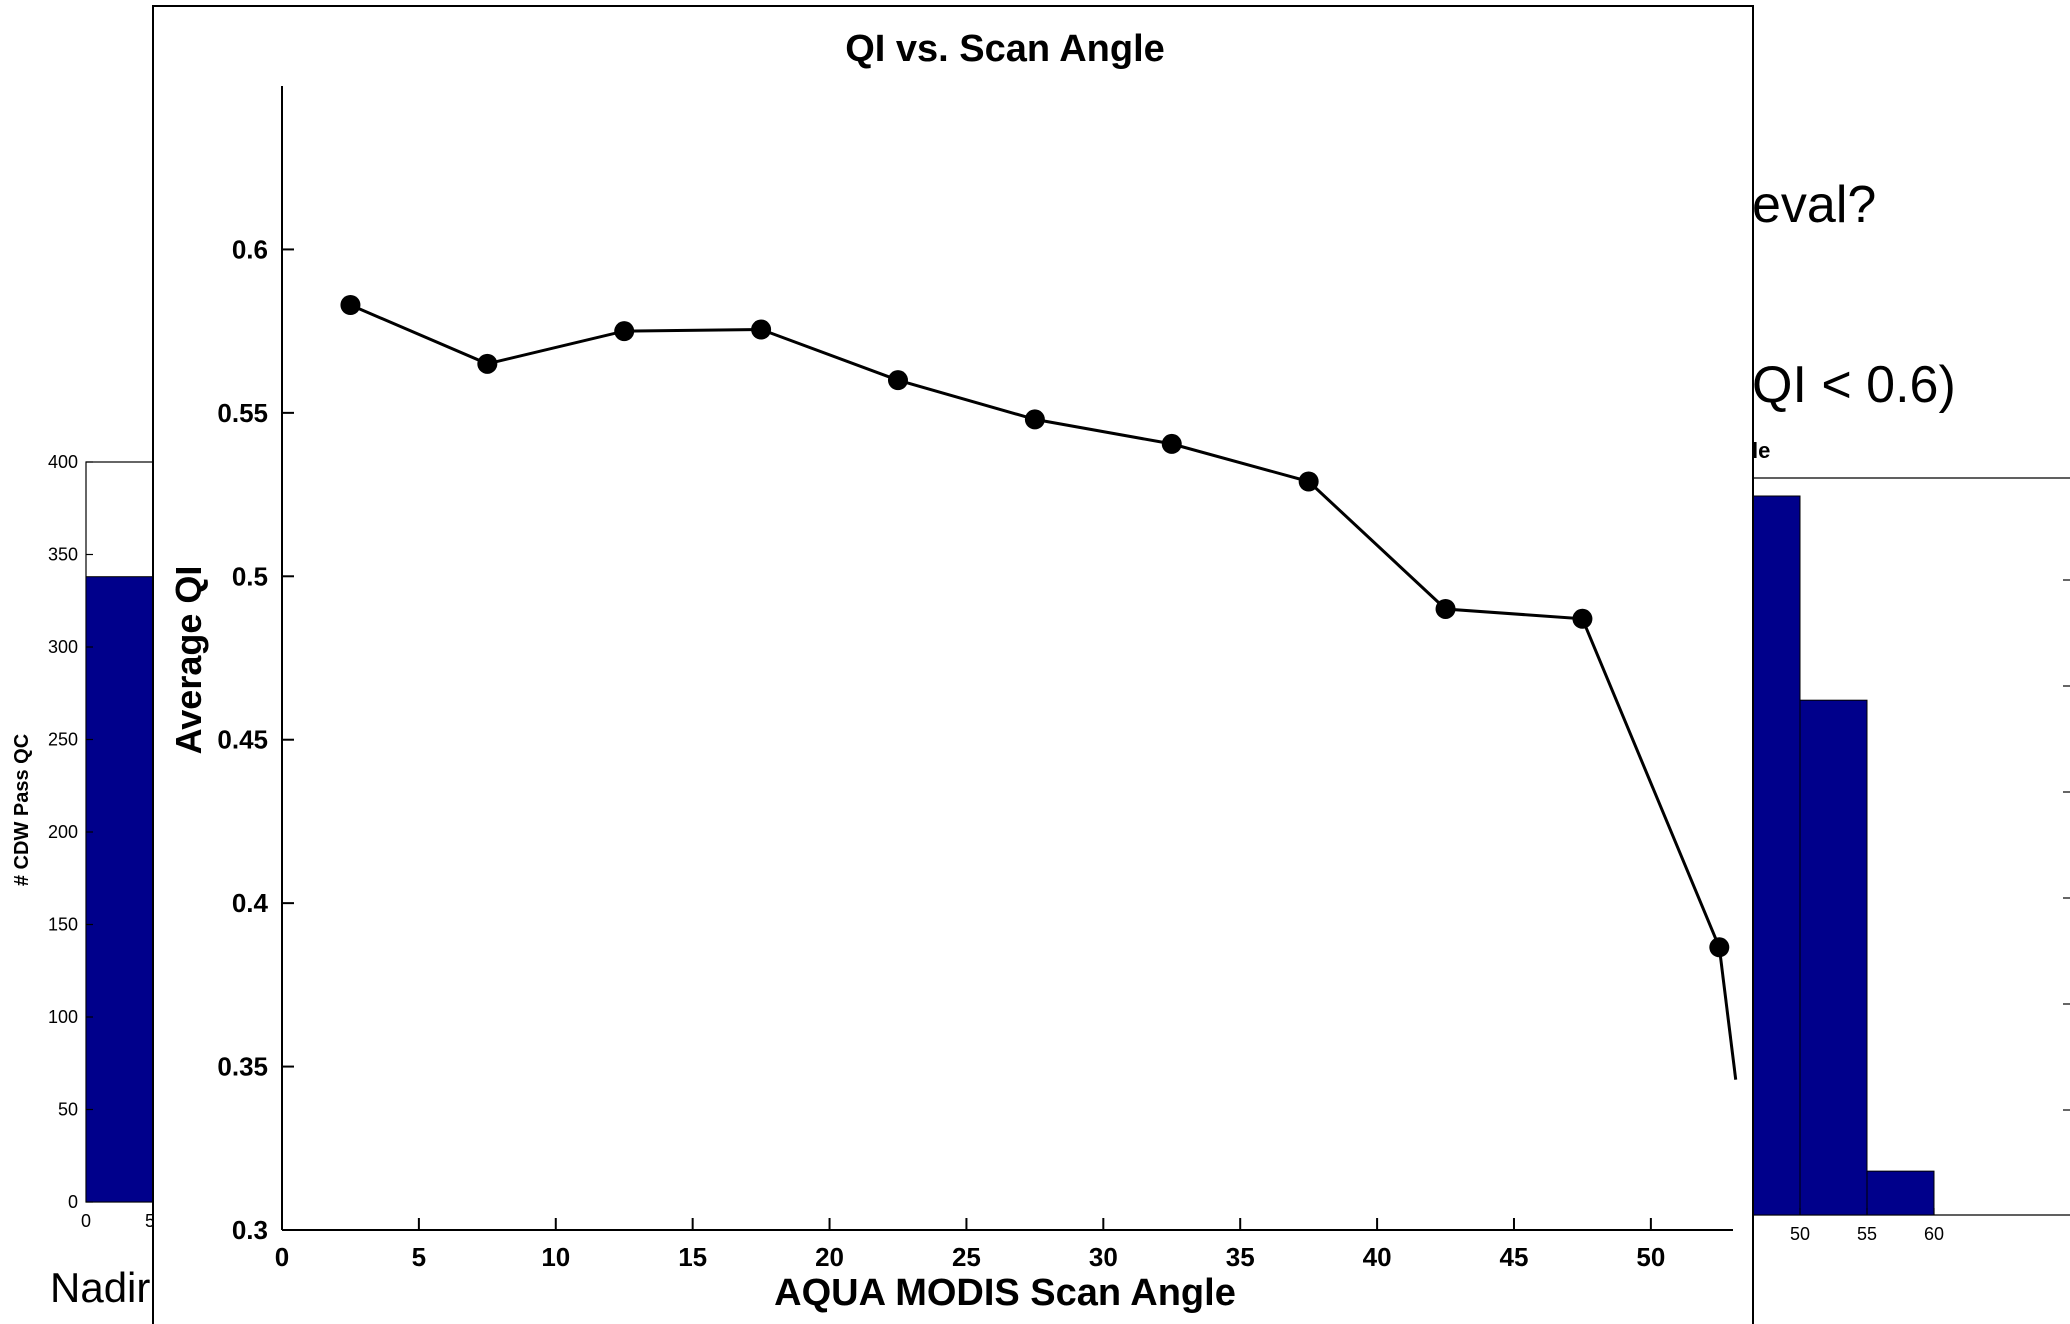  I want to click on right-hist-xtick-label: 60, so click(1934, 1234).